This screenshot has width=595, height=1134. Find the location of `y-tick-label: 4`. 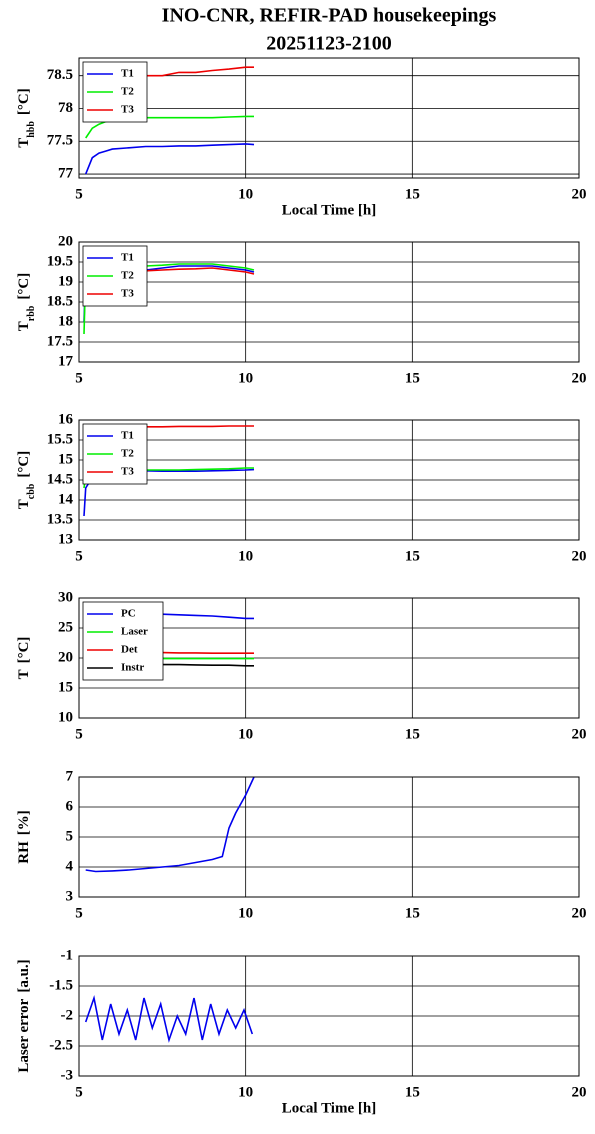

y-tick-label: 4 is located at coordinates (70, 866).